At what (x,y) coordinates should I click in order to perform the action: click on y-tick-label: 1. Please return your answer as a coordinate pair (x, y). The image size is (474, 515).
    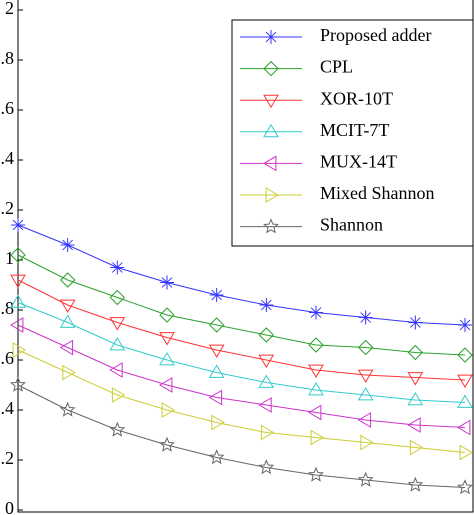
    Looking at the image, I should click on (9, 258).